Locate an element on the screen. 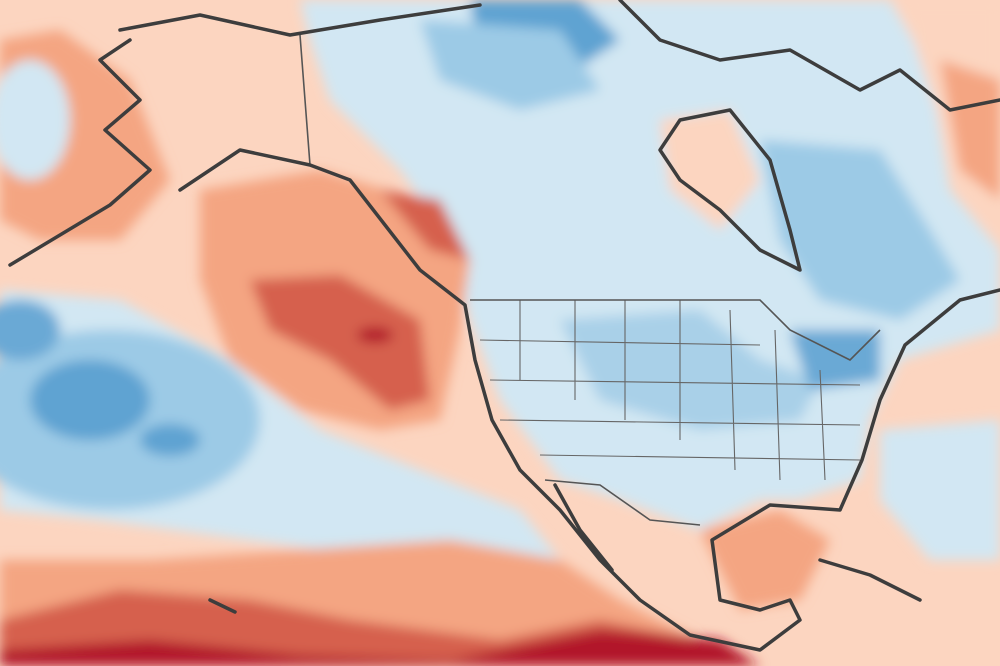  national-border is located at coordinates (622, 502).